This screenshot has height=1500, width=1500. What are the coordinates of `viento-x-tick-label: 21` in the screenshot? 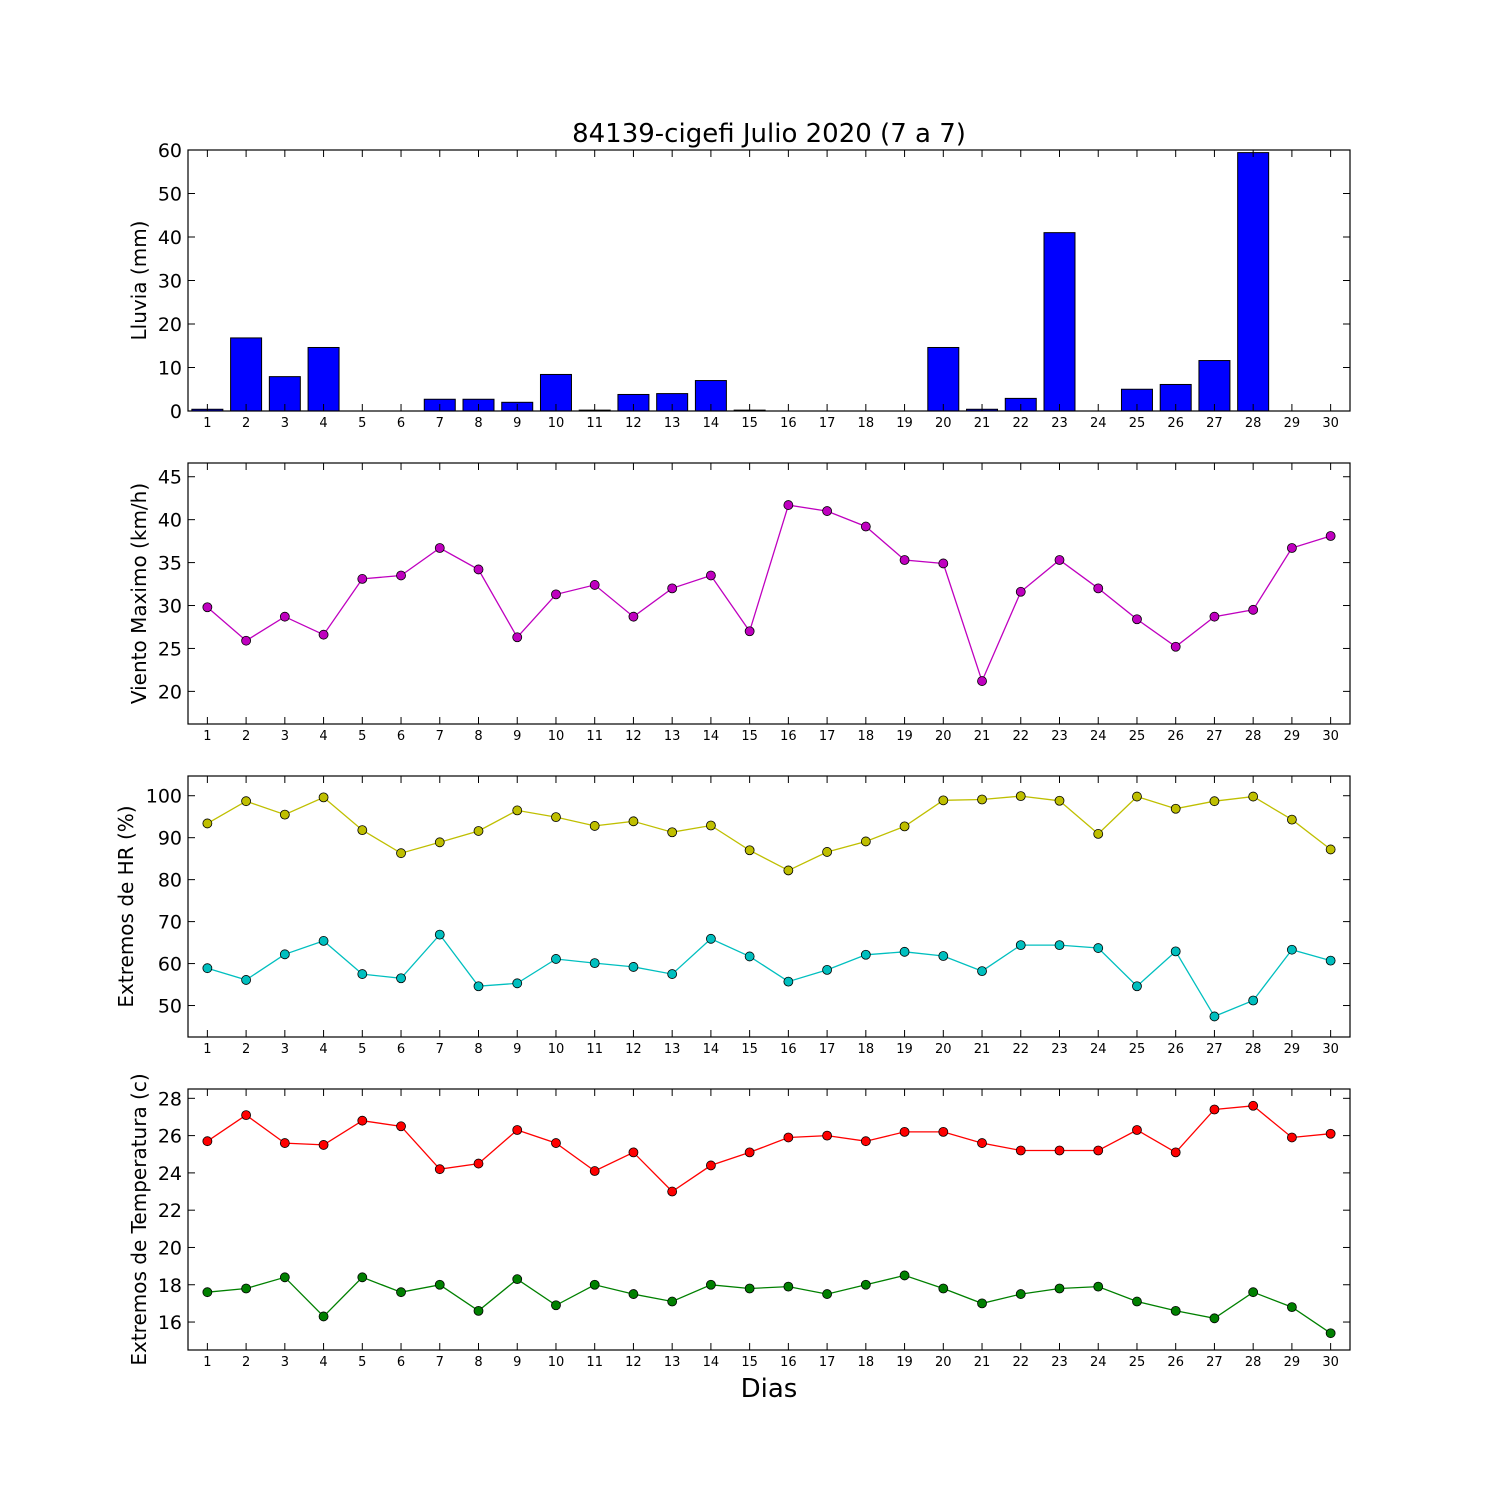 It's located at (982, 736).